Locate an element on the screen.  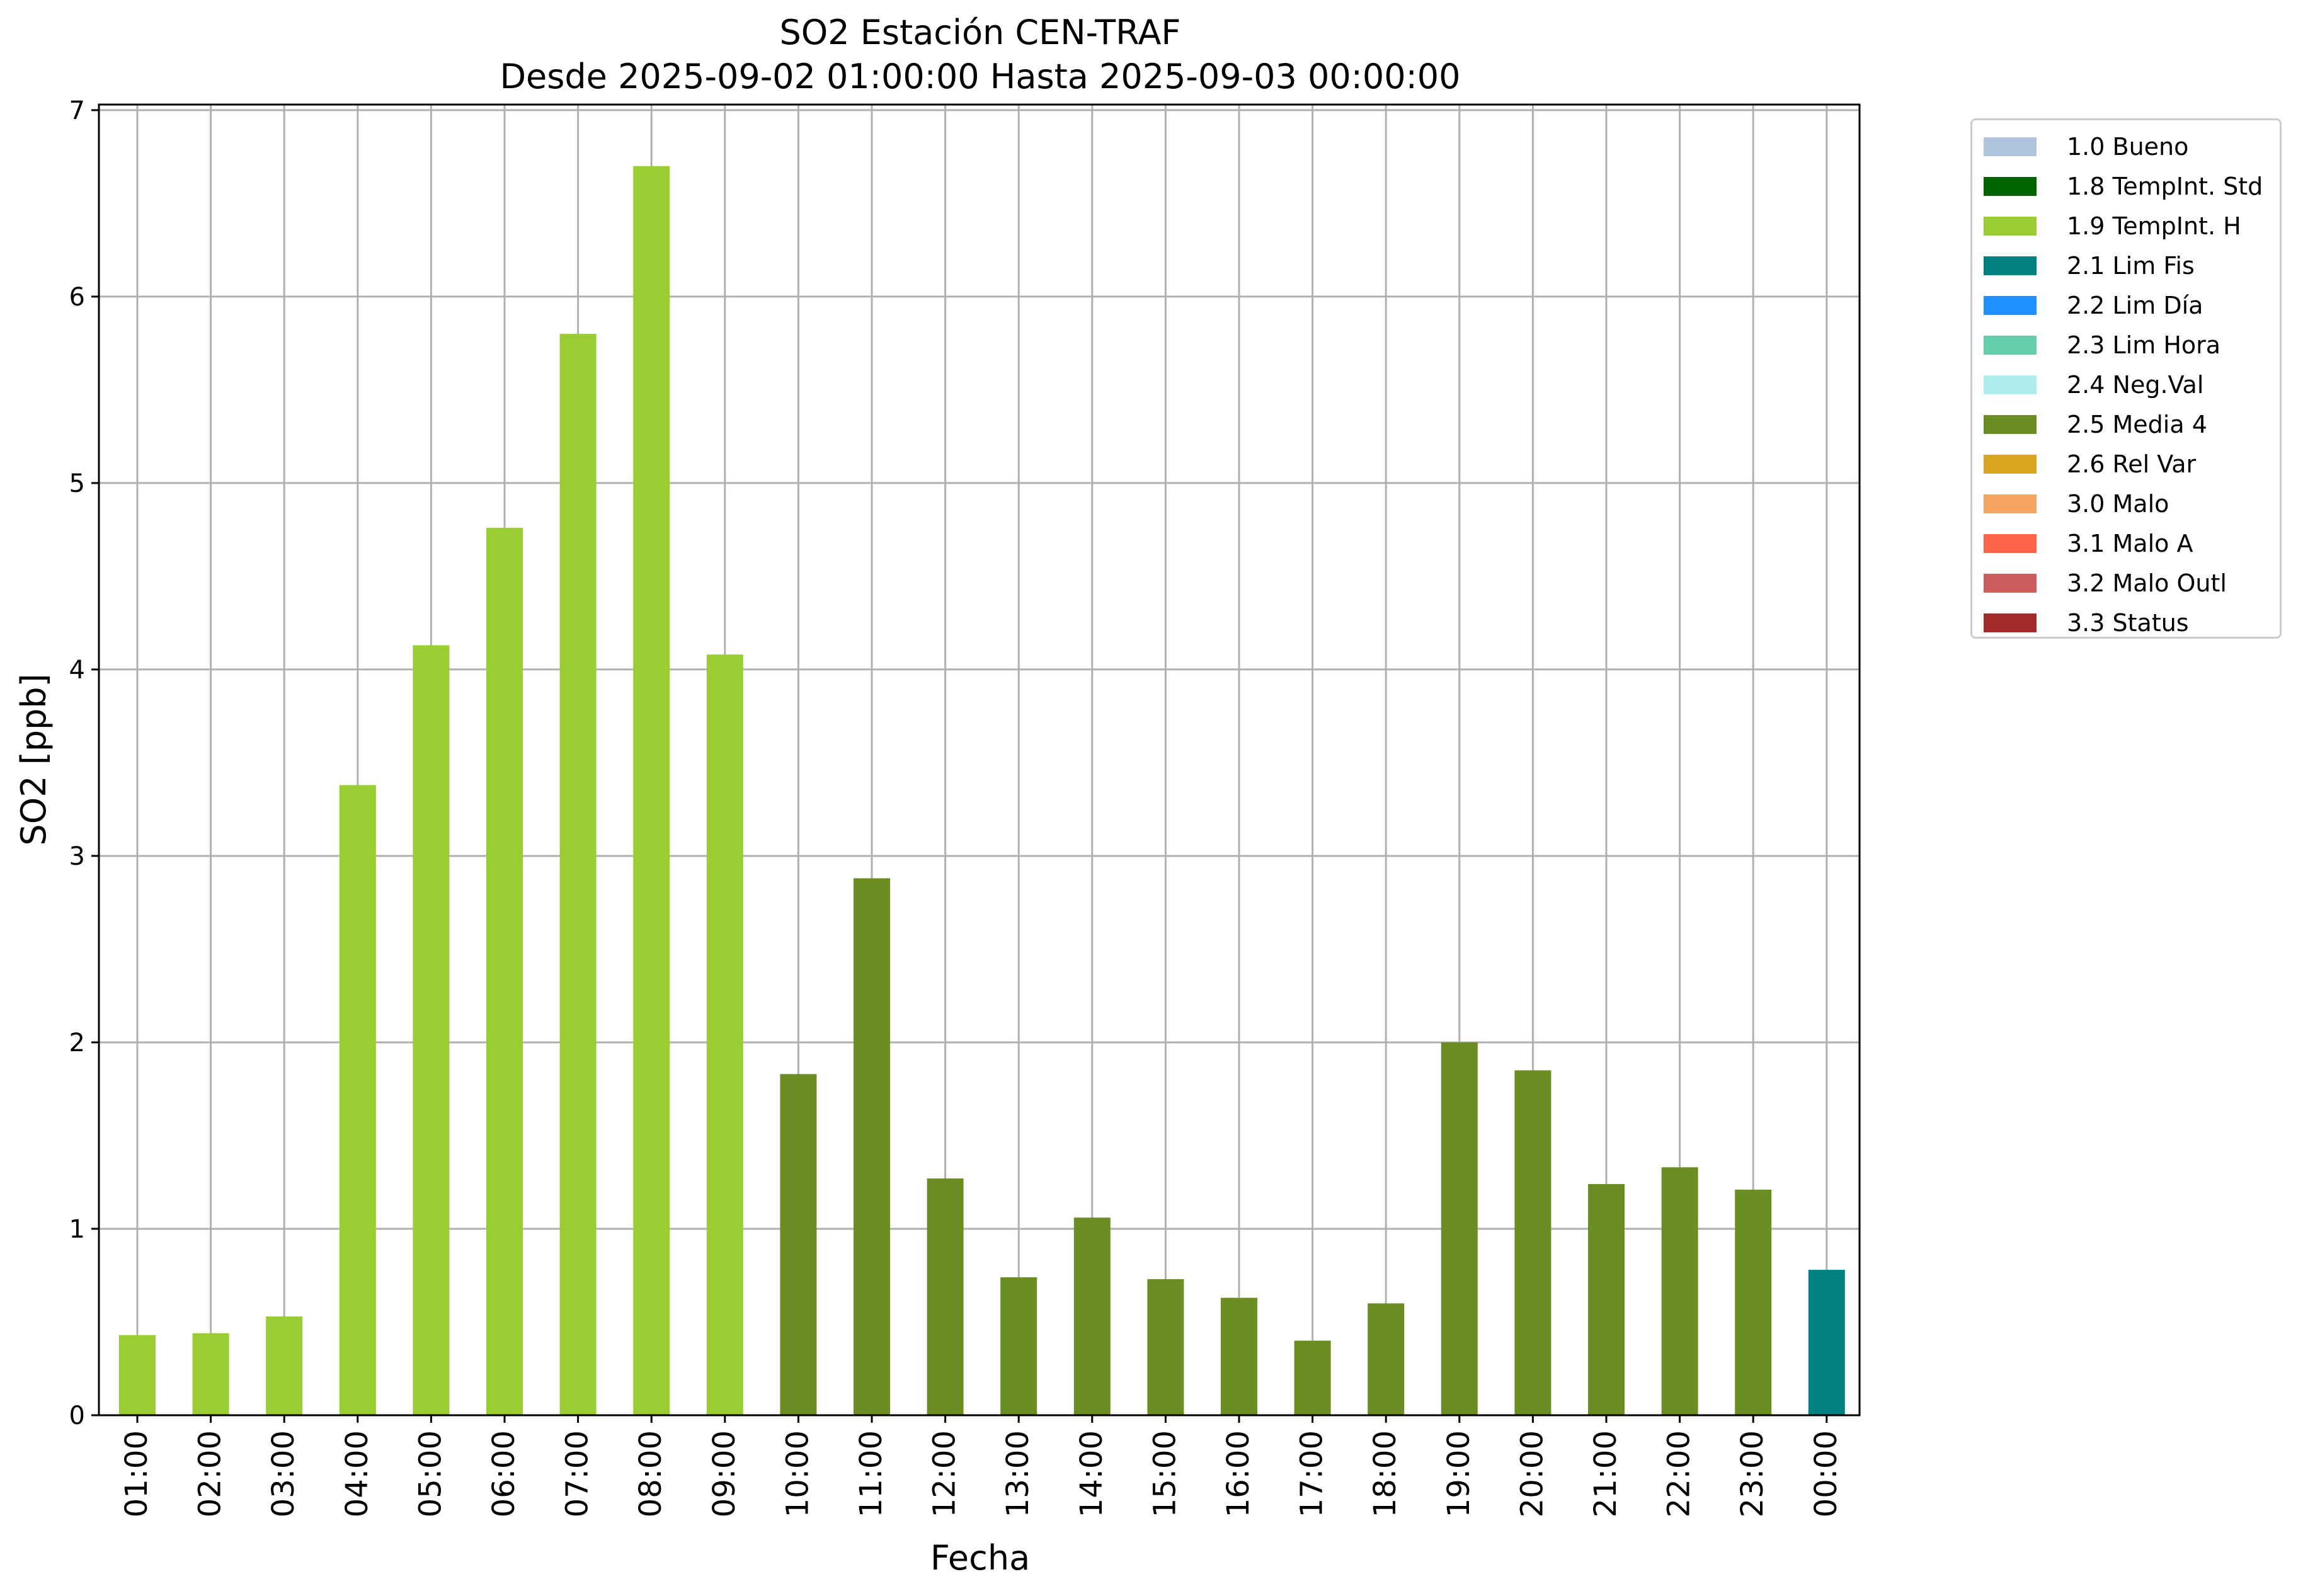
legend-item: 2.3 Lim Hora is located at coordinates (2129, 345).